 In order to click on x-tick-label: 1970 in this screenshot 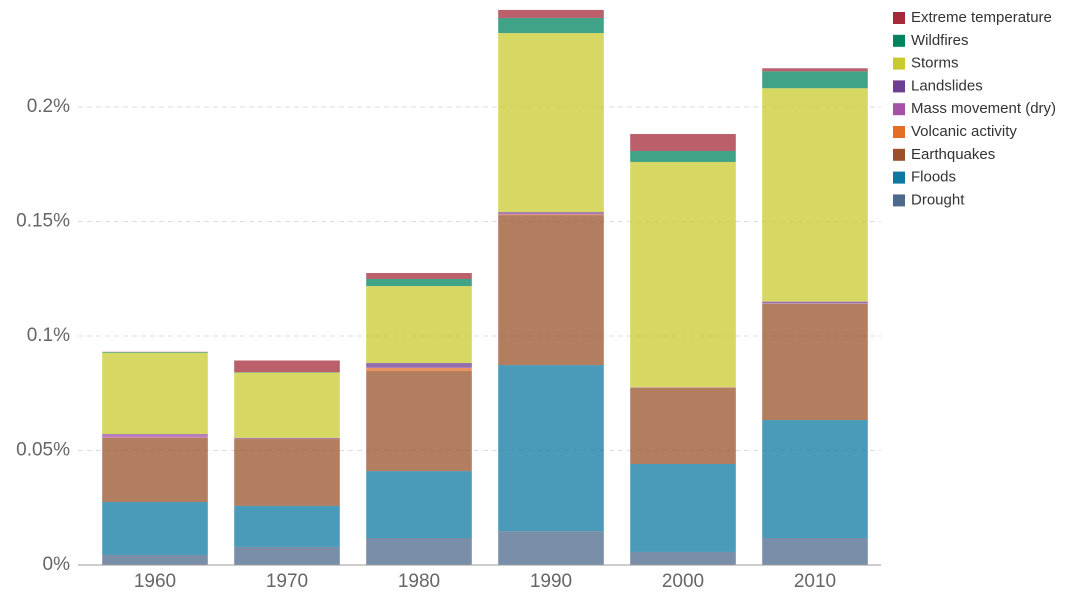, I will do `click(287, 581)`.